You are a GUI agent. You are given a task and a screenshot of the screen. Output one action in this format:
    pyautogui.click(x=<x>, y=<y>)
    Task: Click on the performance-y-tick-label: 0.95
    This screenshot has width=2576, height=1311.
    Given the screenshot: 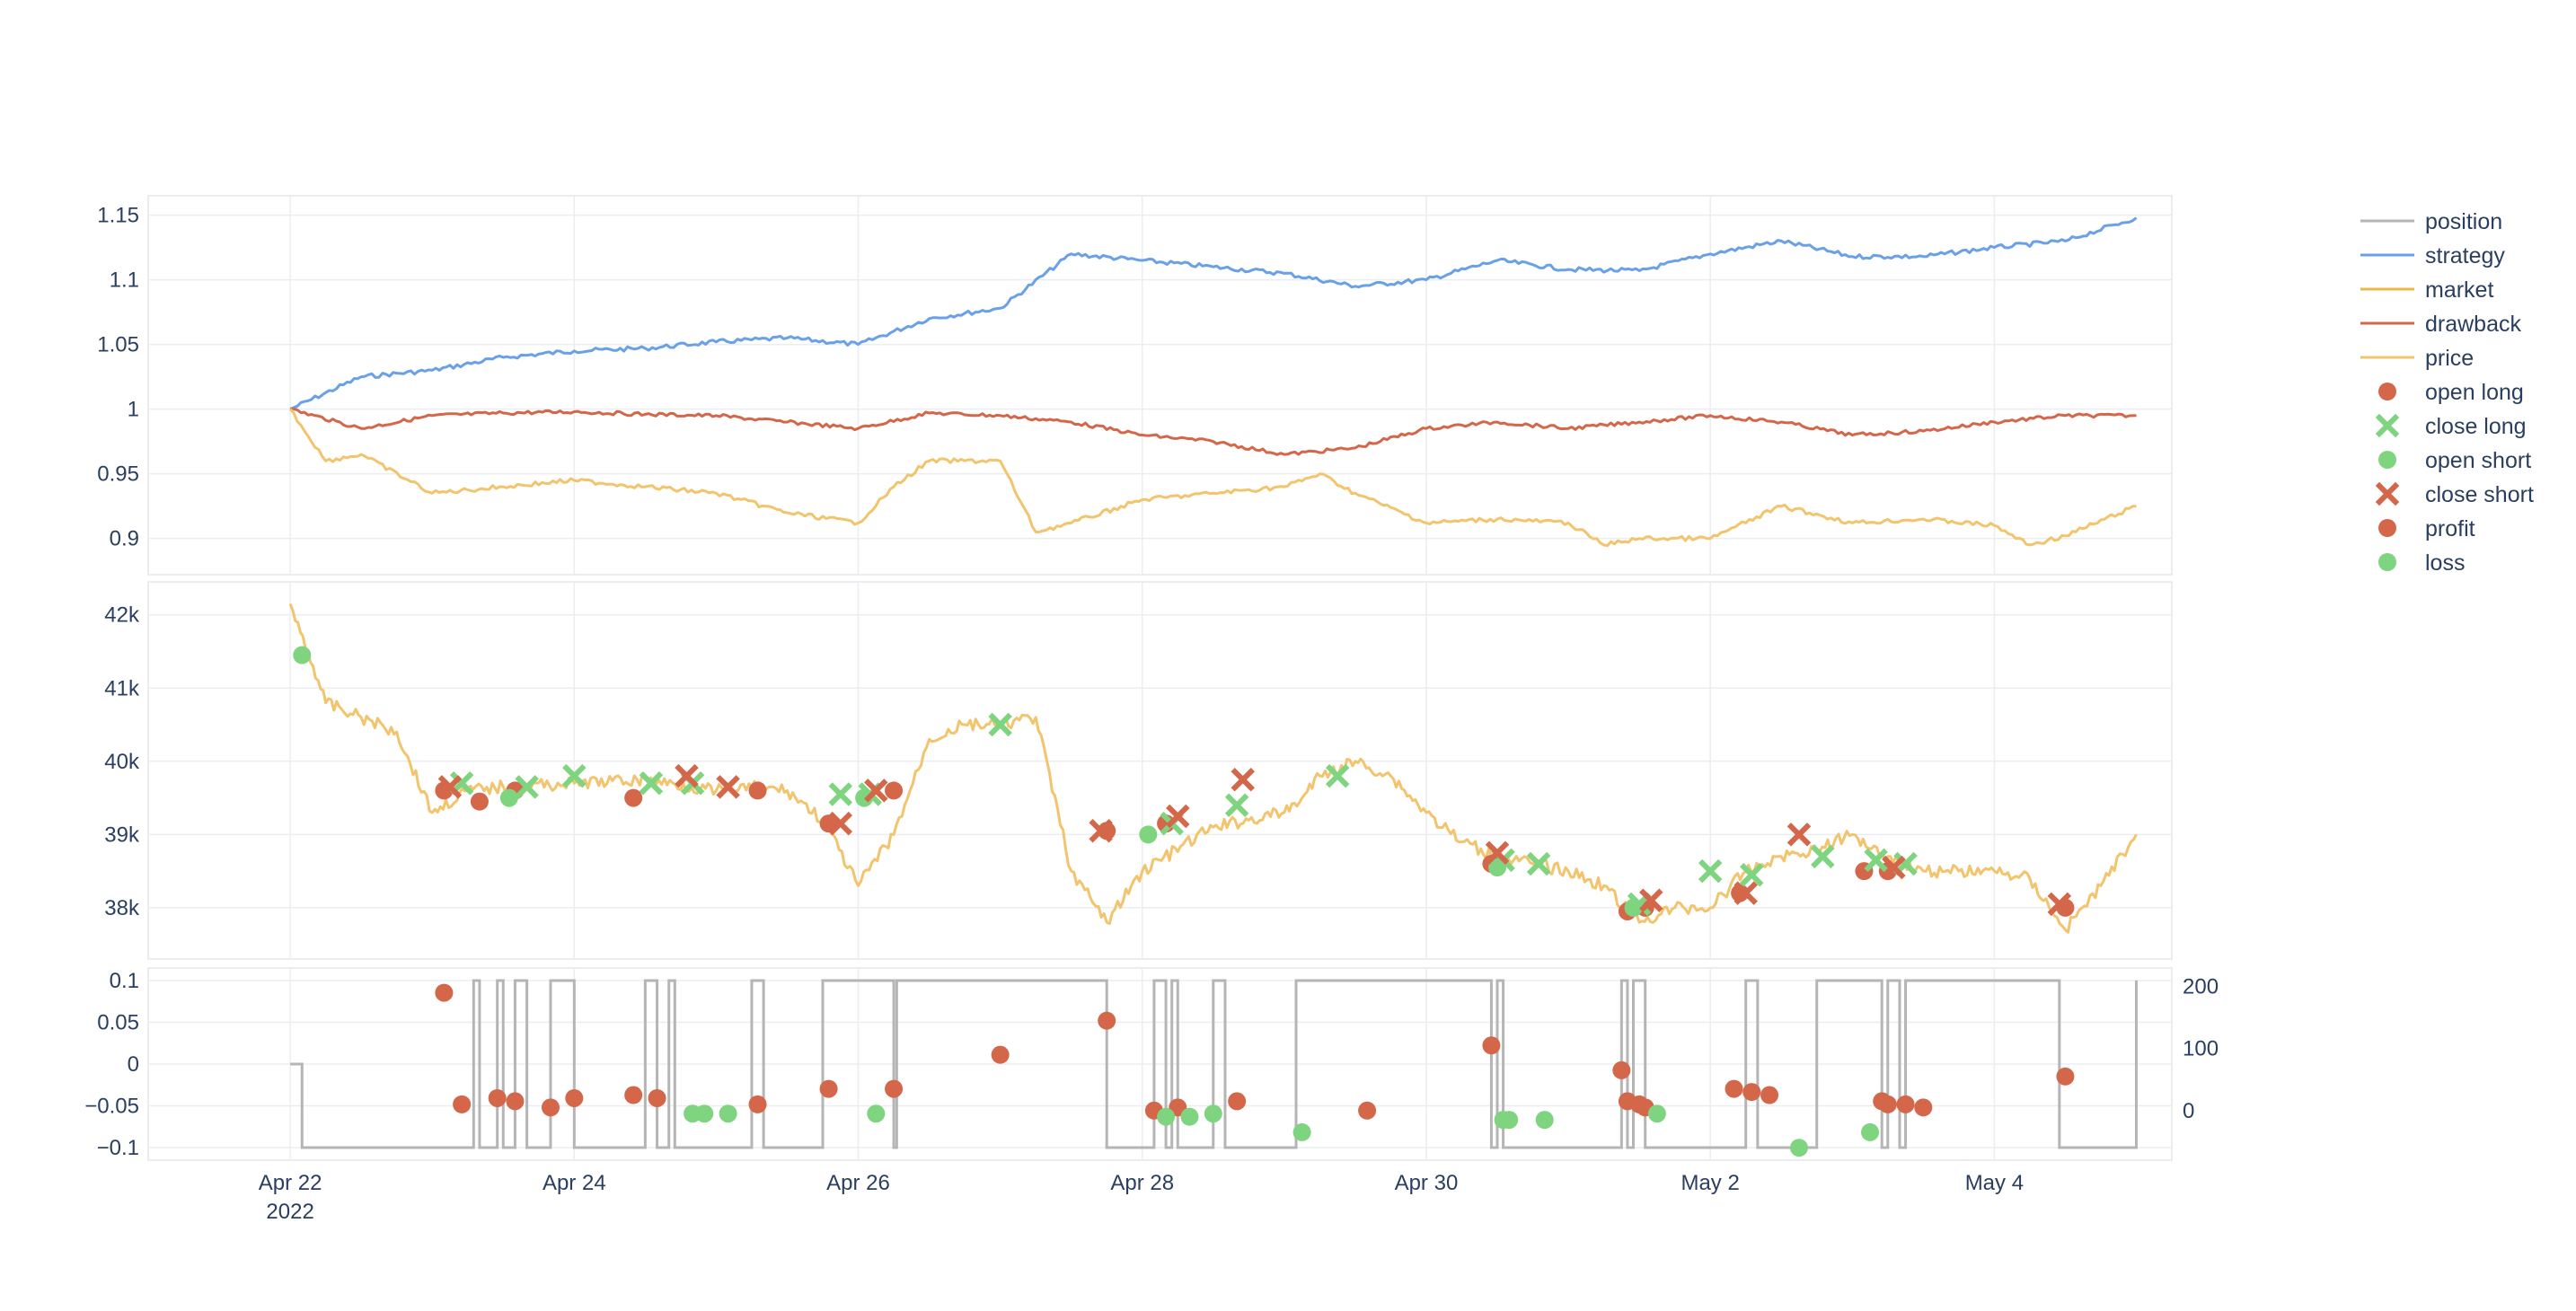 What is the action you would take?
    pyautogui.click(x=118, y=474)
    